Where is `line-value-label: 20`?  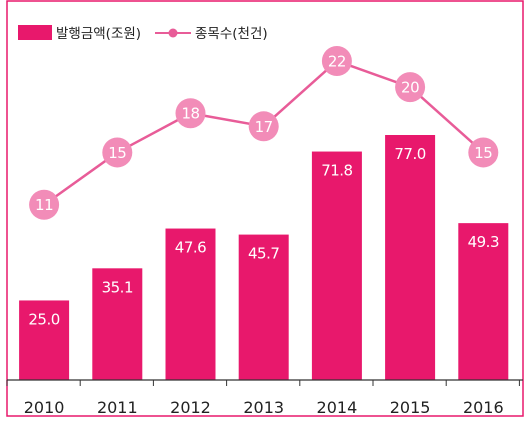
line-value-label: 20 is located at coordinates (410, 88).